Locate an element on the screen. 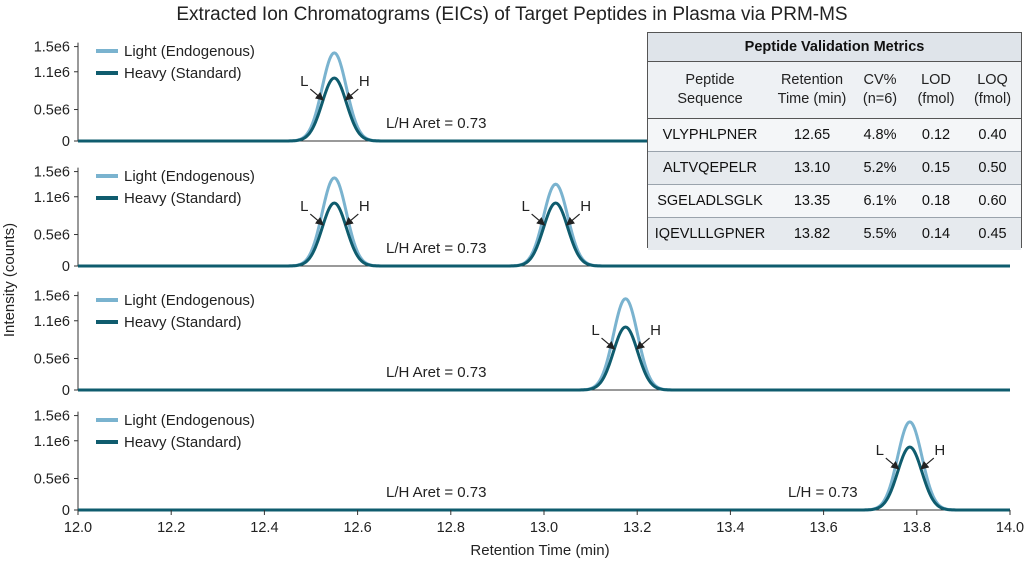 This screenshot has height=564, width=1024. table-row: ALTVQEPELR 13.10 5.2% 0.15 0.50 is located at coordinates (834, 168).